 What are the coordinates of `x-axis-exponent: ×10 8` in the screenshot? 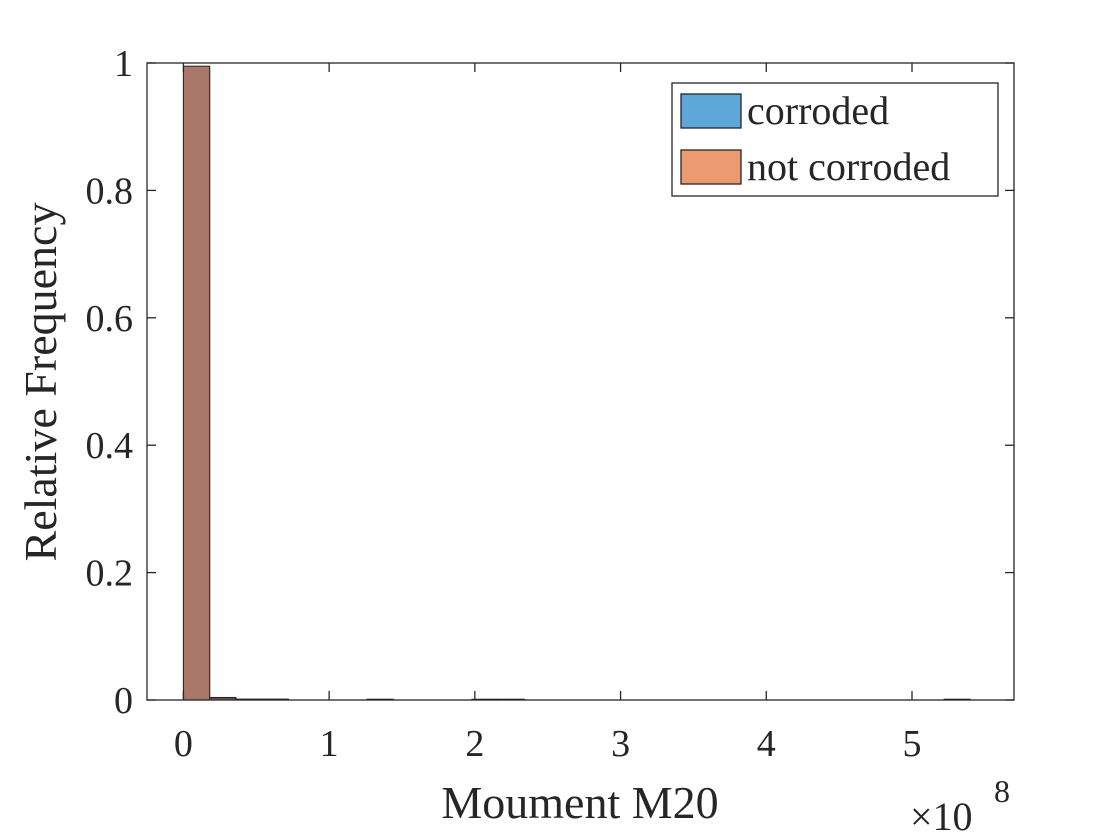 It's located at (960, 806).